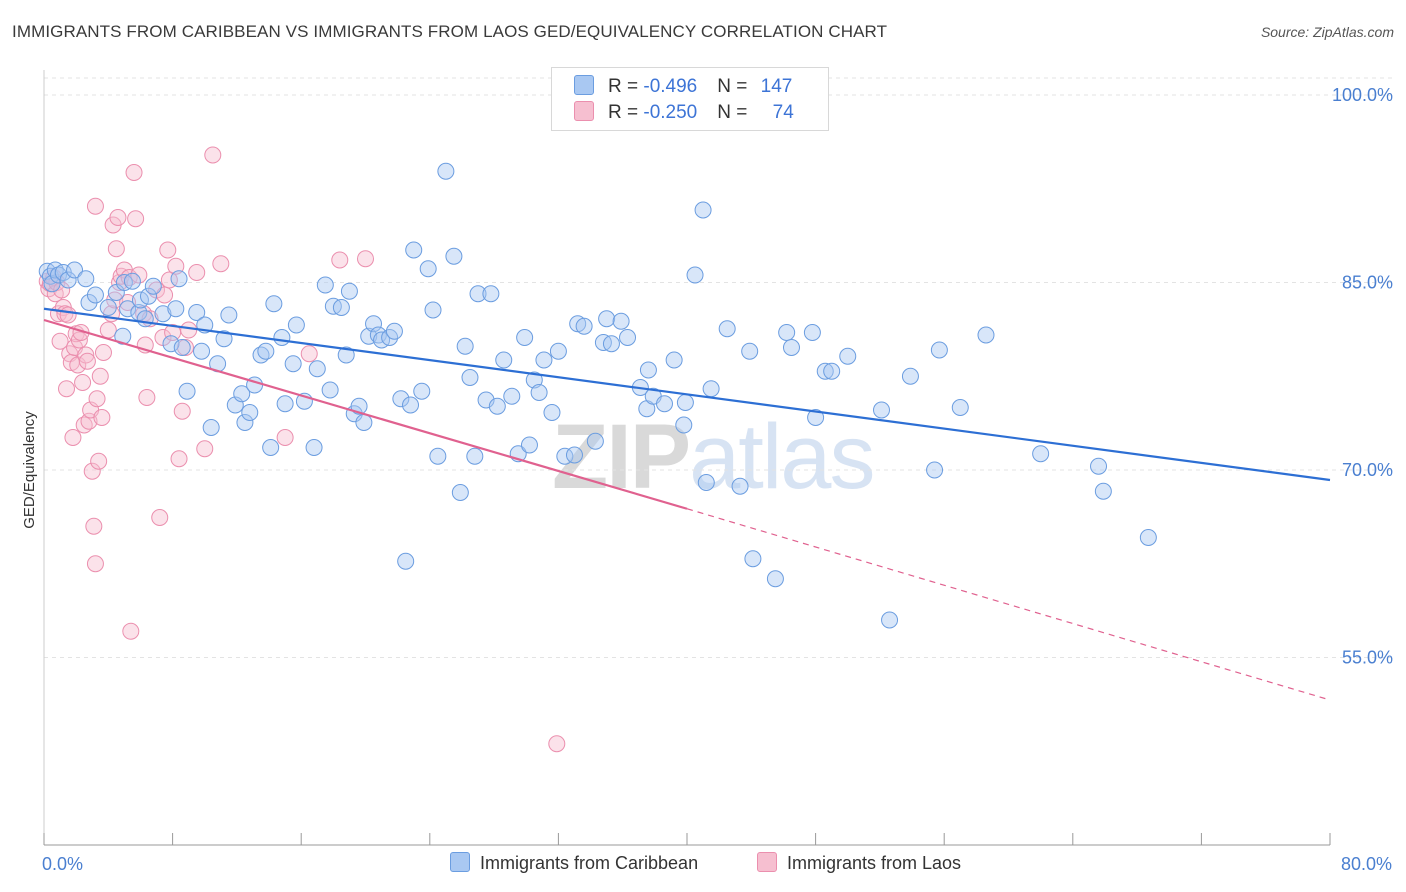 This screenshot has width=1406, height=892. What do you see at coordinates (684, 113) in the screenshot?
I see `legend-row-laos: R = -0.250 N = 74` at bounding box center [684, 113].